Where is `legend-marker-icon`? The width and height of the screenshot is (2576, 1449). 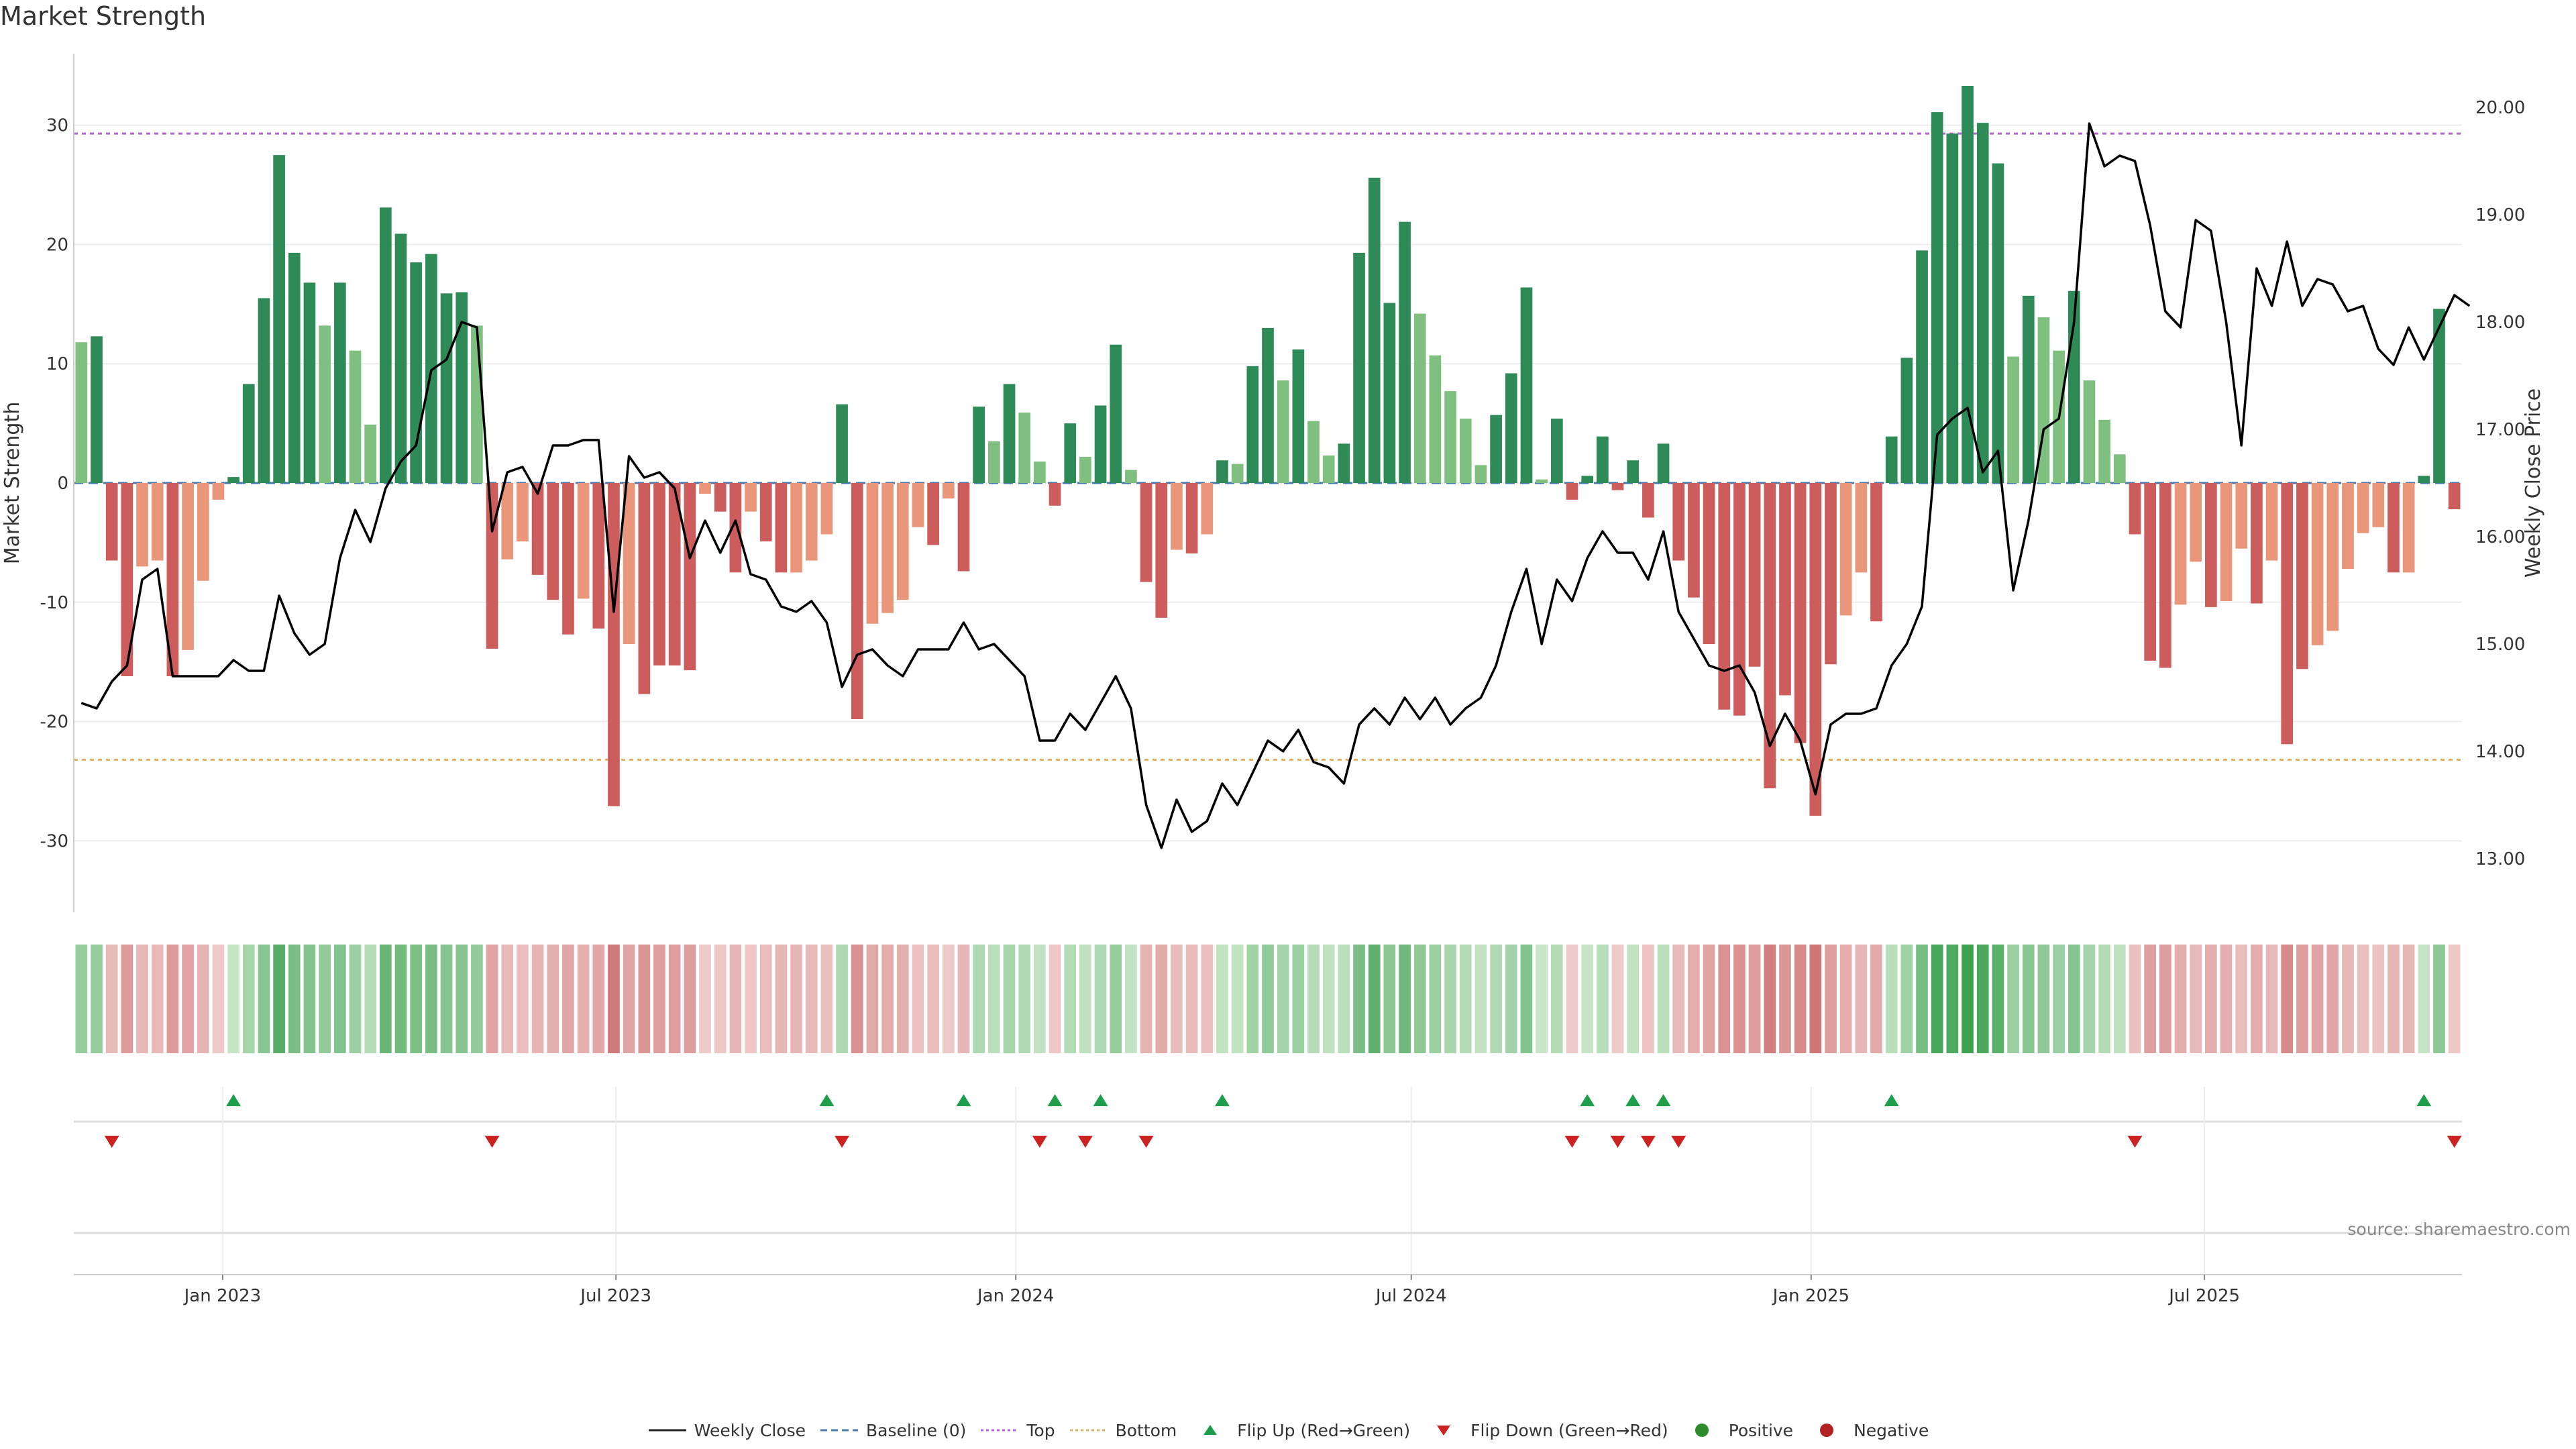 legend-marker-icon is located at coordinates (1210, 1430).